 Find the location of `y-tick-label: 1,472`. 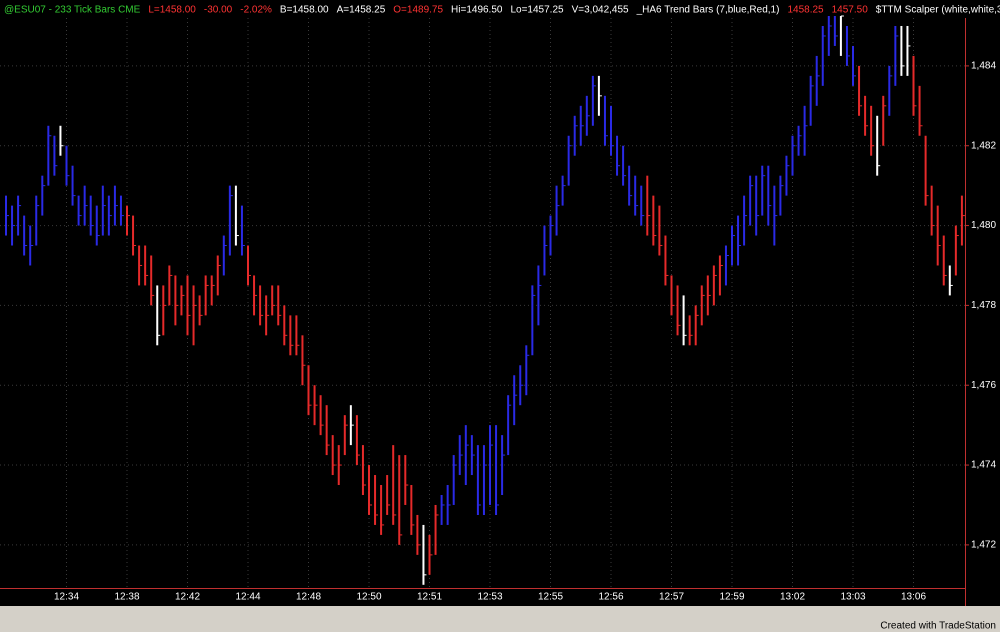

y-tick-label: 1,472 is located at coordinates (983, 545).